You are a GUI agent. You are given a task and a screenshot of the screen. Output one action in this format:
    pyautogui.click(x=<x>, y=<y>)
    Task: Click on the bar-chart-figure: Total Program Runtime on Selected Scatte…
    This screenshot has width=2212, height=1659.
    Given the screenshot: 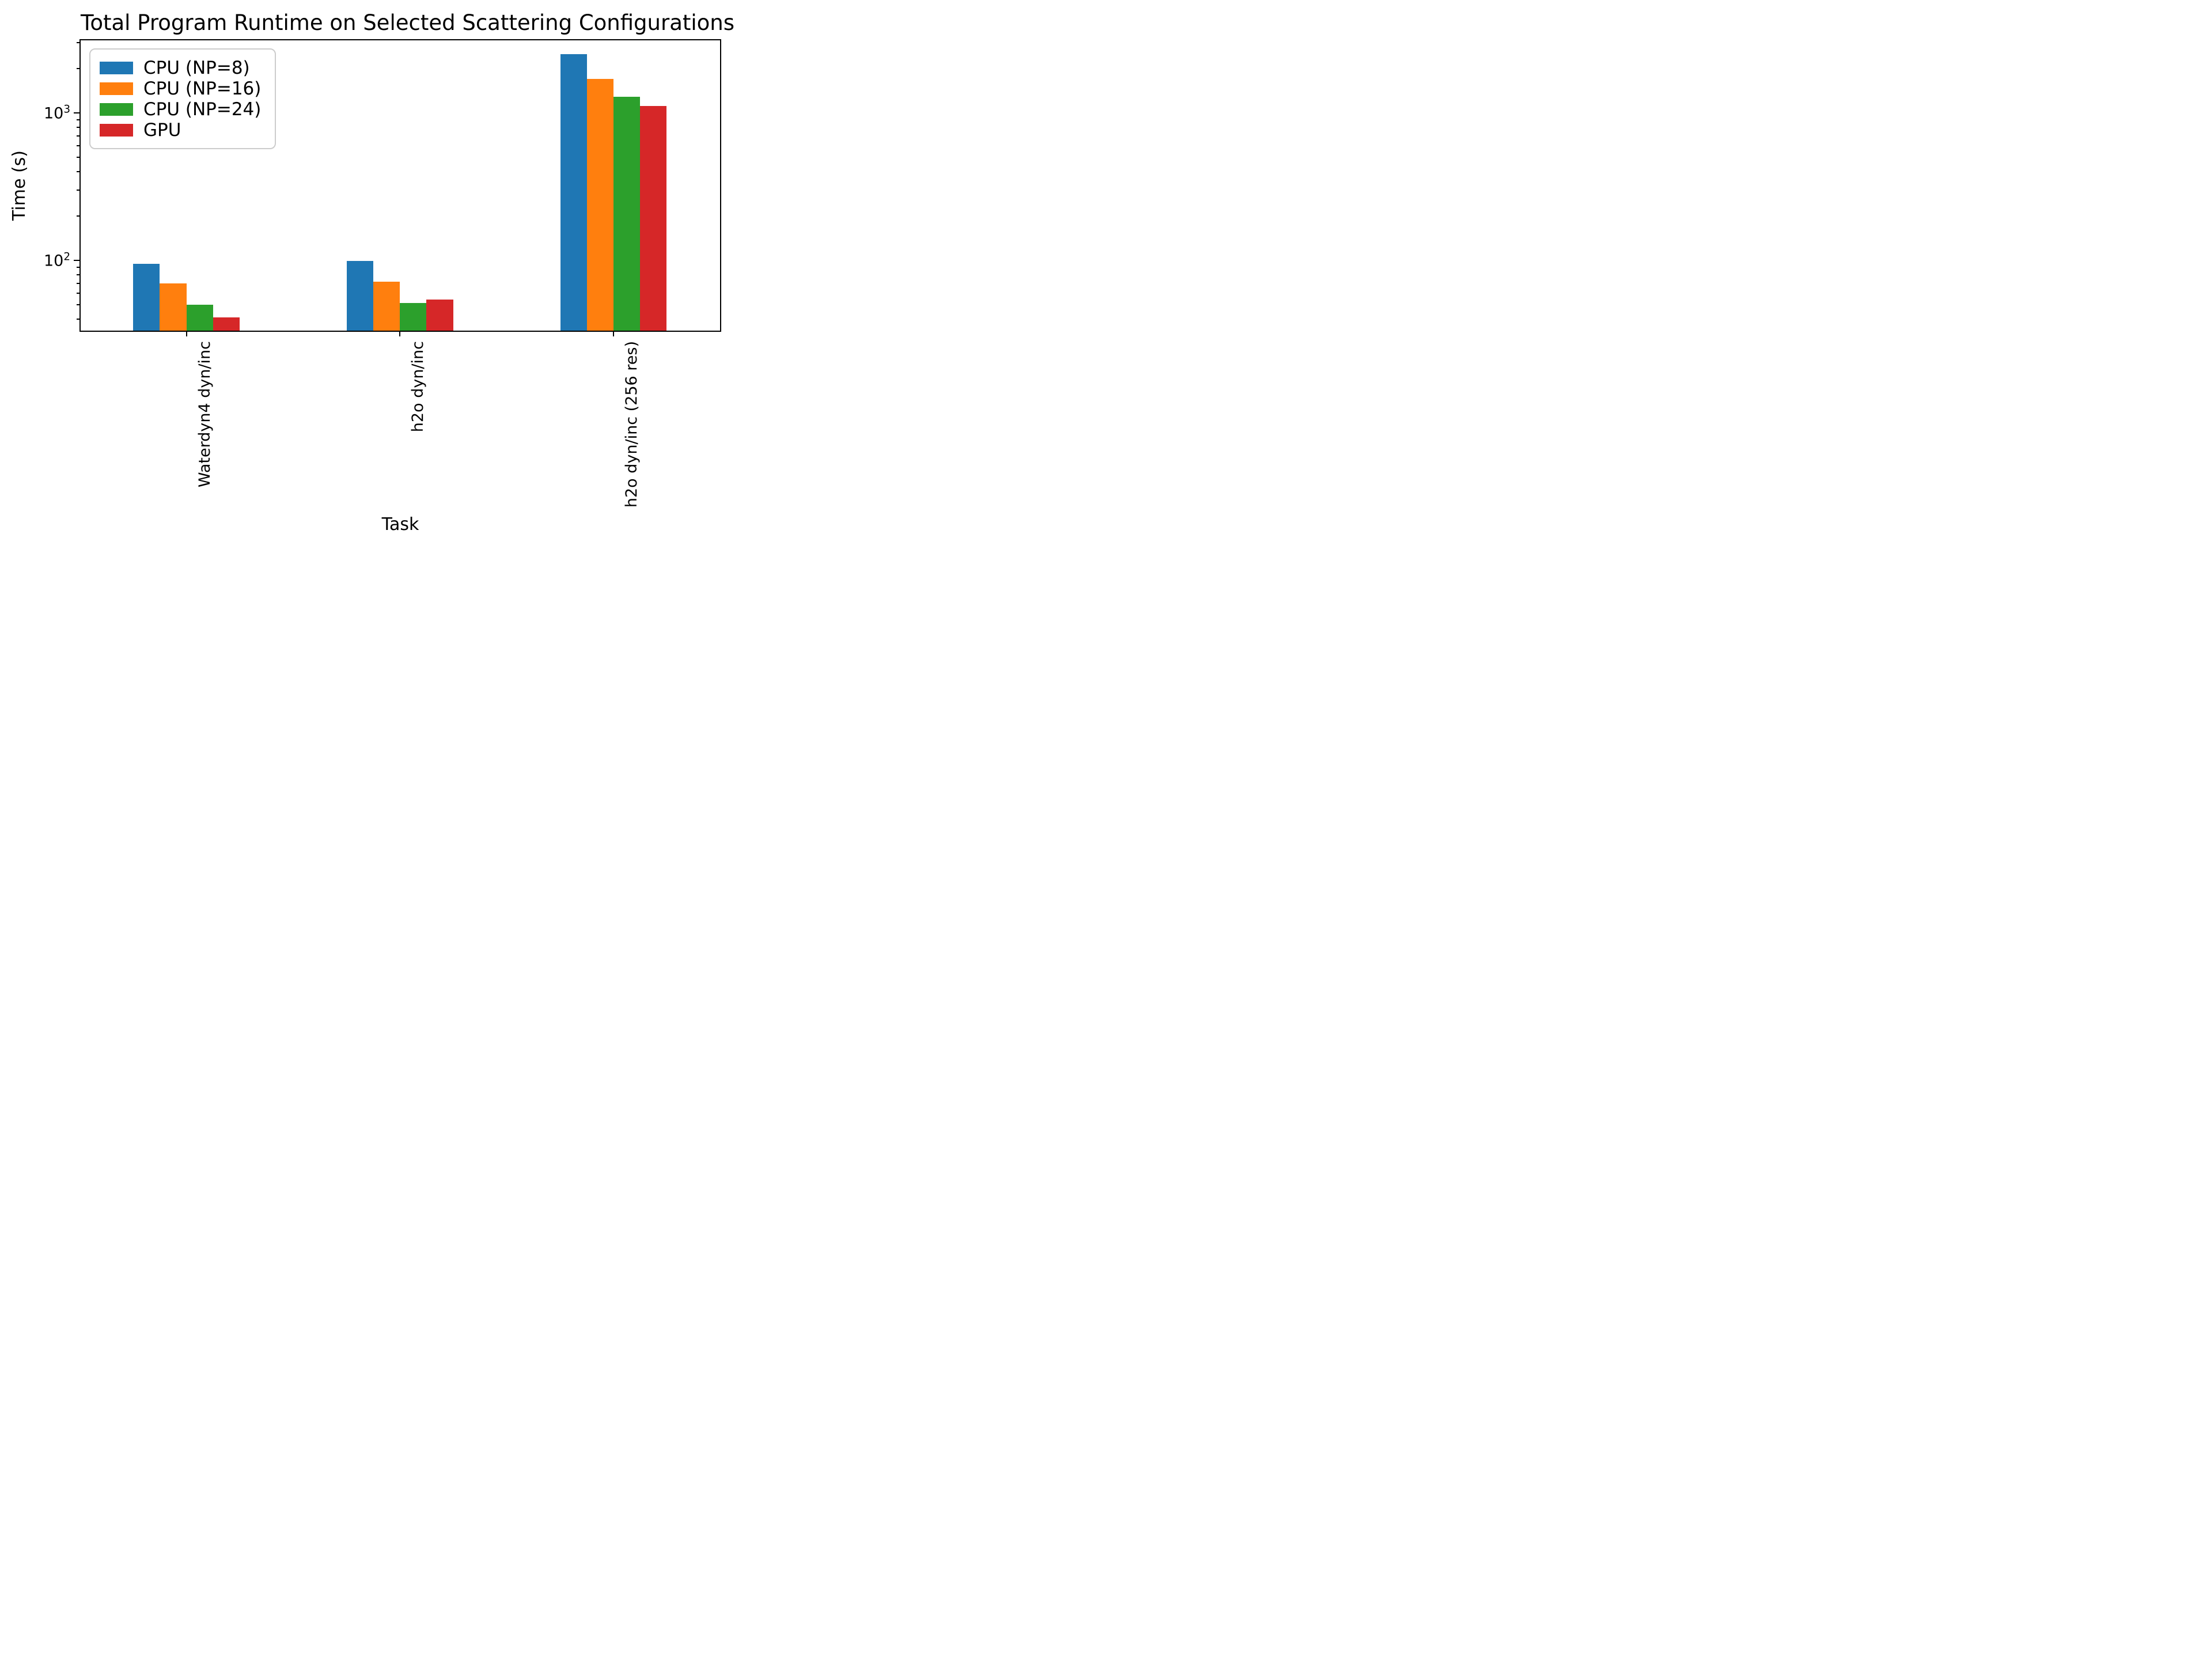 What is the action you would take?
    pyautogui.click(x=368, y=276)
    